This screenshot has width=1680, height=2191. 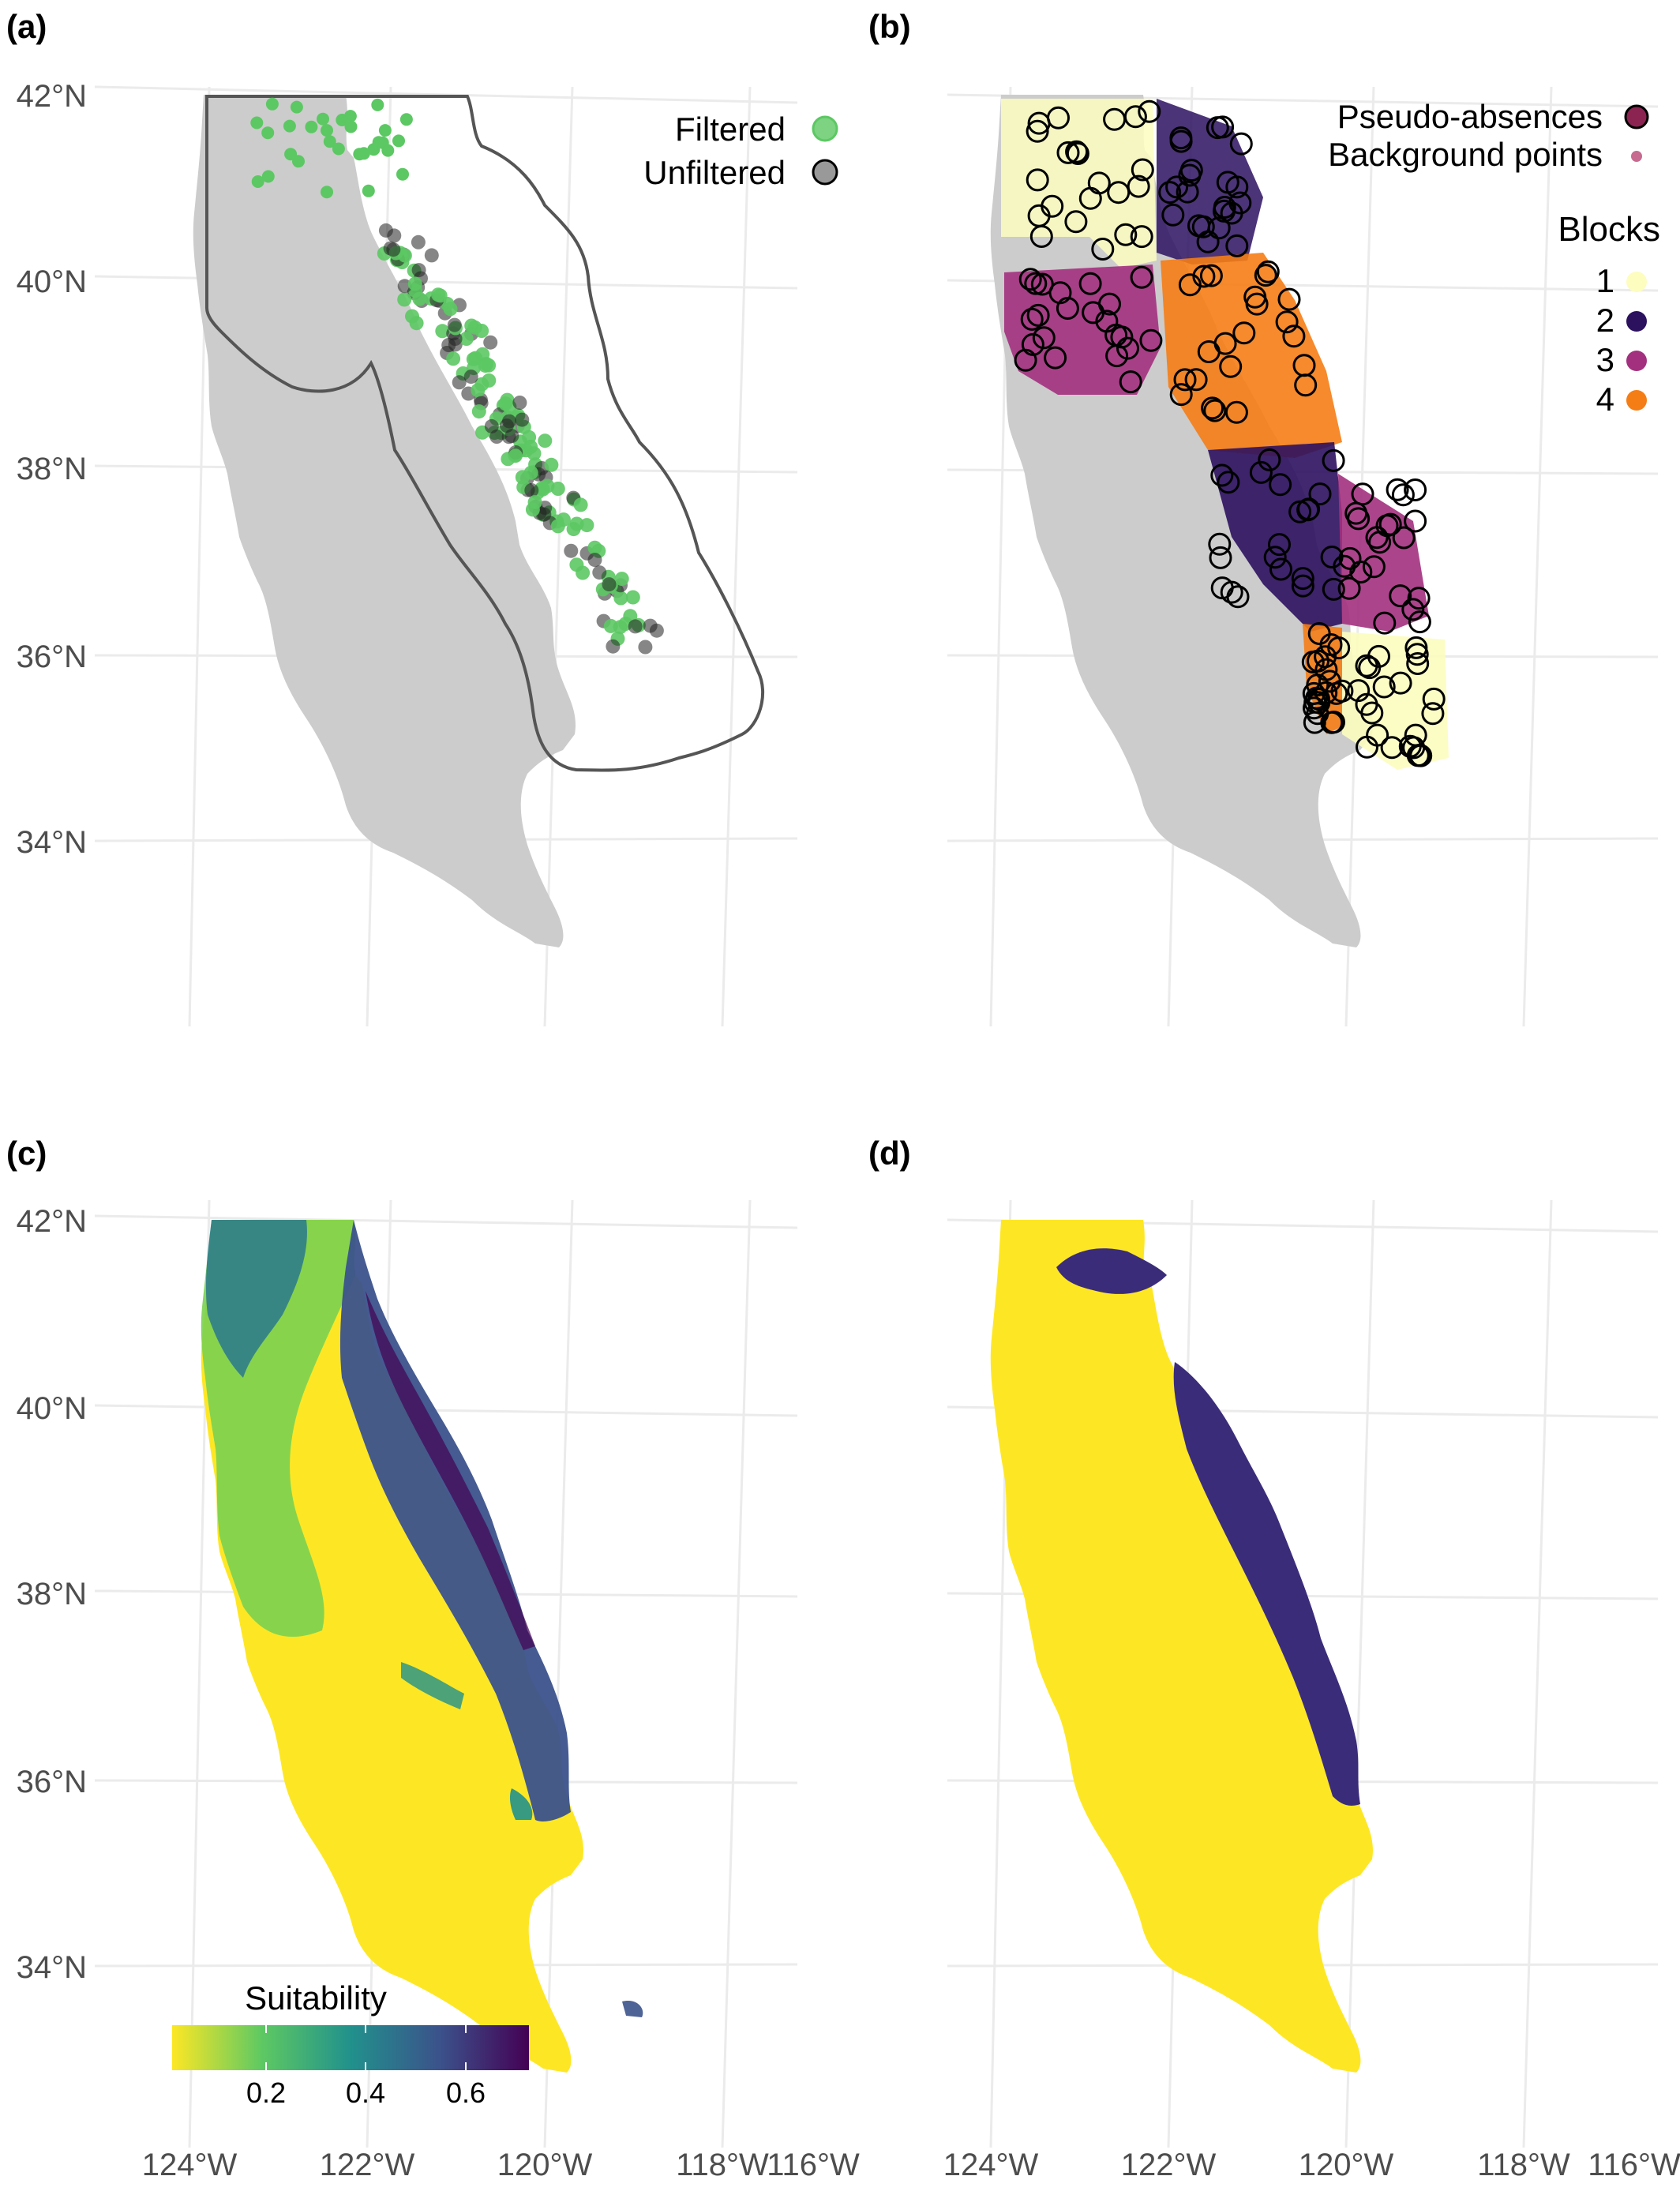 I want to click on lat-axis-c: 42°N 40°N 38°N 36°N 34°N, so click(x=52, y=1595).